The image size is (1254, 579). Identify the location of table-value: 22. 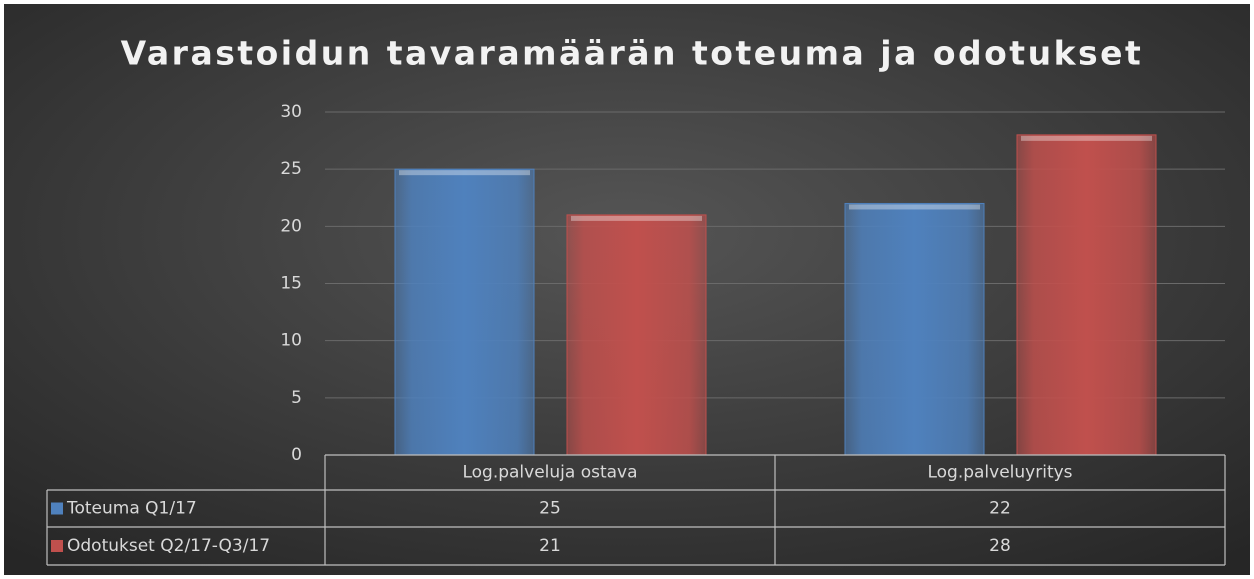
(1000, 509).